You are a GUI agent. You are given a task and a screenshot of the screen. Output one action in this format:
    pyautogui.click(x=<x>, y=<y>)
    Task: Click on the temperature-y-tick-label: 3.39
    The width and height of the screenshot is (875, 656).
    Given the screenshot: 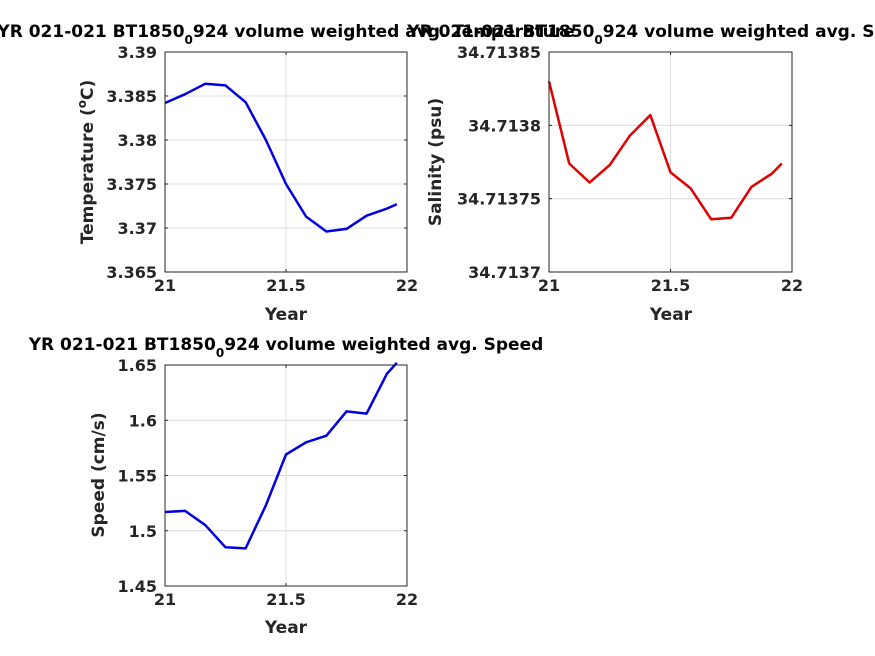 What is the action you would take?
    pyautogui.click(x=137, y=52)
    